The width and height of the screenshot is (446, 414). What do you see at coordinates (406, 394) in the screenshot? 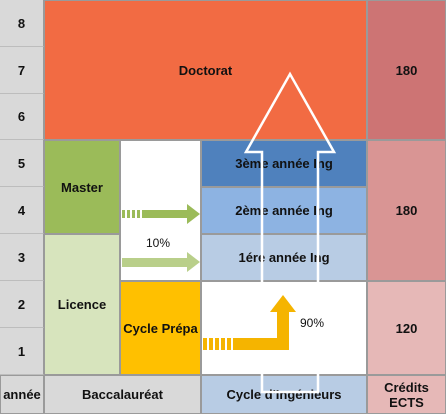
I see `footer-credits-ects: Crédits ECTS` at bounding box center [406, 394].